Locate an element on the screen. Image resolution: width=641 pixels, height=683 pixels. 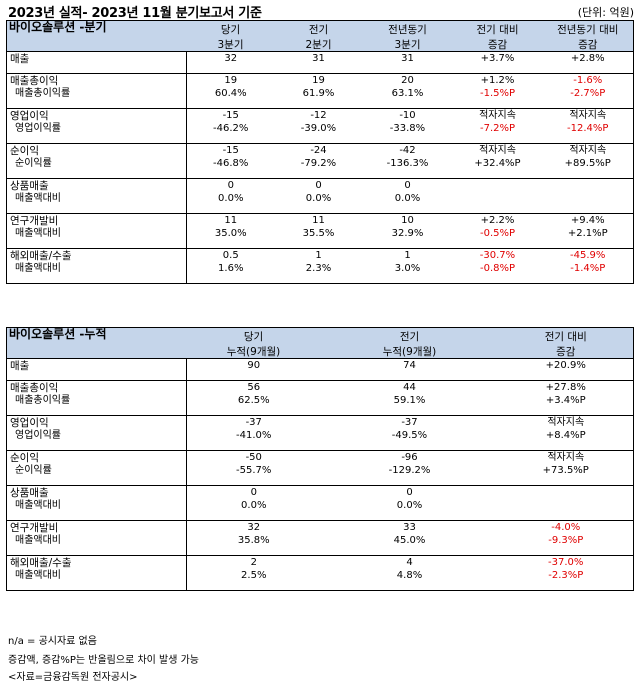
table-row: 매출 32 31 31 +3.7% +2.8% is located at coordinates (320, 58).